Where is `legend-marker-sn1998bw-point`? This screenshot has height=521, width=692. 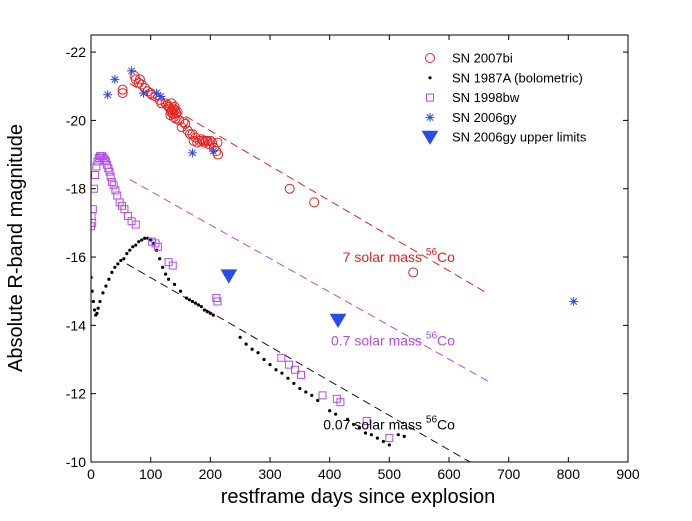 legend-marker-sn1998bw-point is located at coordinates (430, 97).